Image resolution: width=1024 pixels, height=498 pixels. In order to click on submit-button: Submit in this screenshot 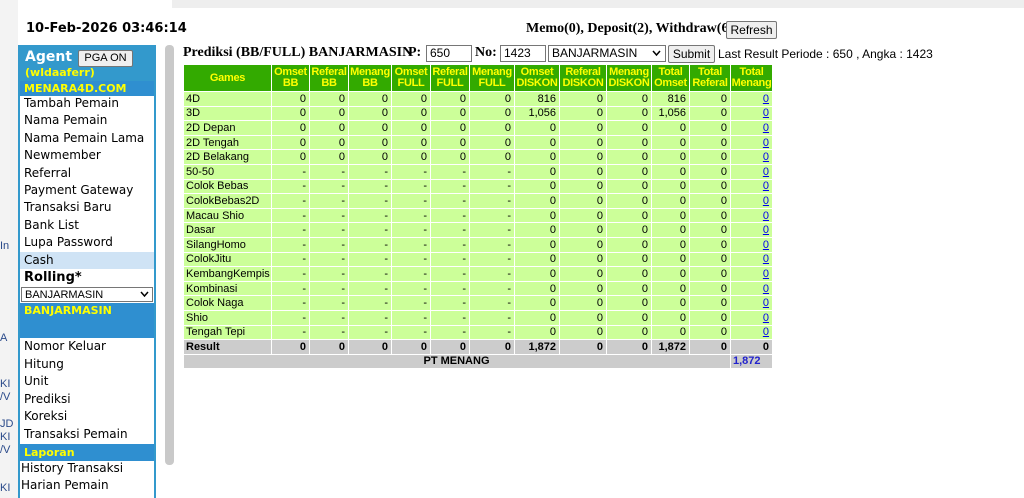, I will do `click(691, 54)`.